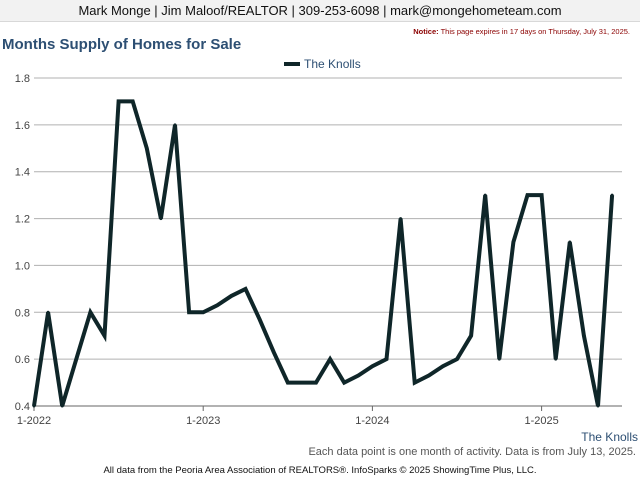  I want to click on chart-title: Months Supply of Homes for Sale, so click(122, 44).